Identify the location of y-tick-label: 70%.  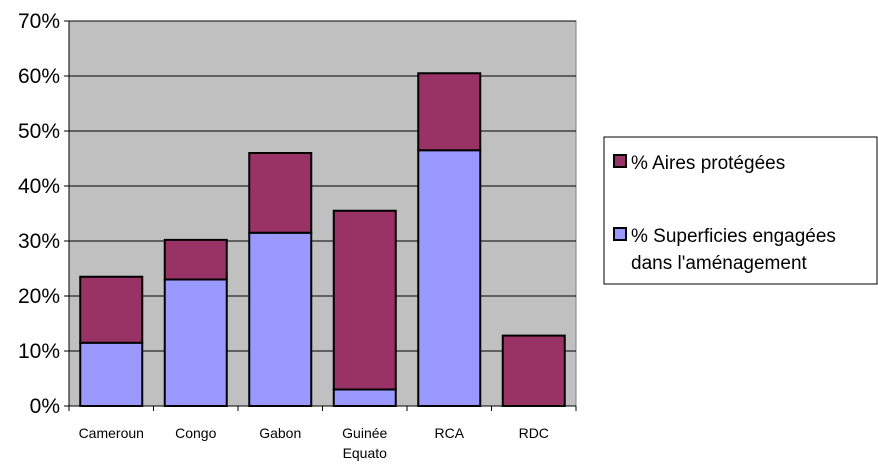
(39, 21).